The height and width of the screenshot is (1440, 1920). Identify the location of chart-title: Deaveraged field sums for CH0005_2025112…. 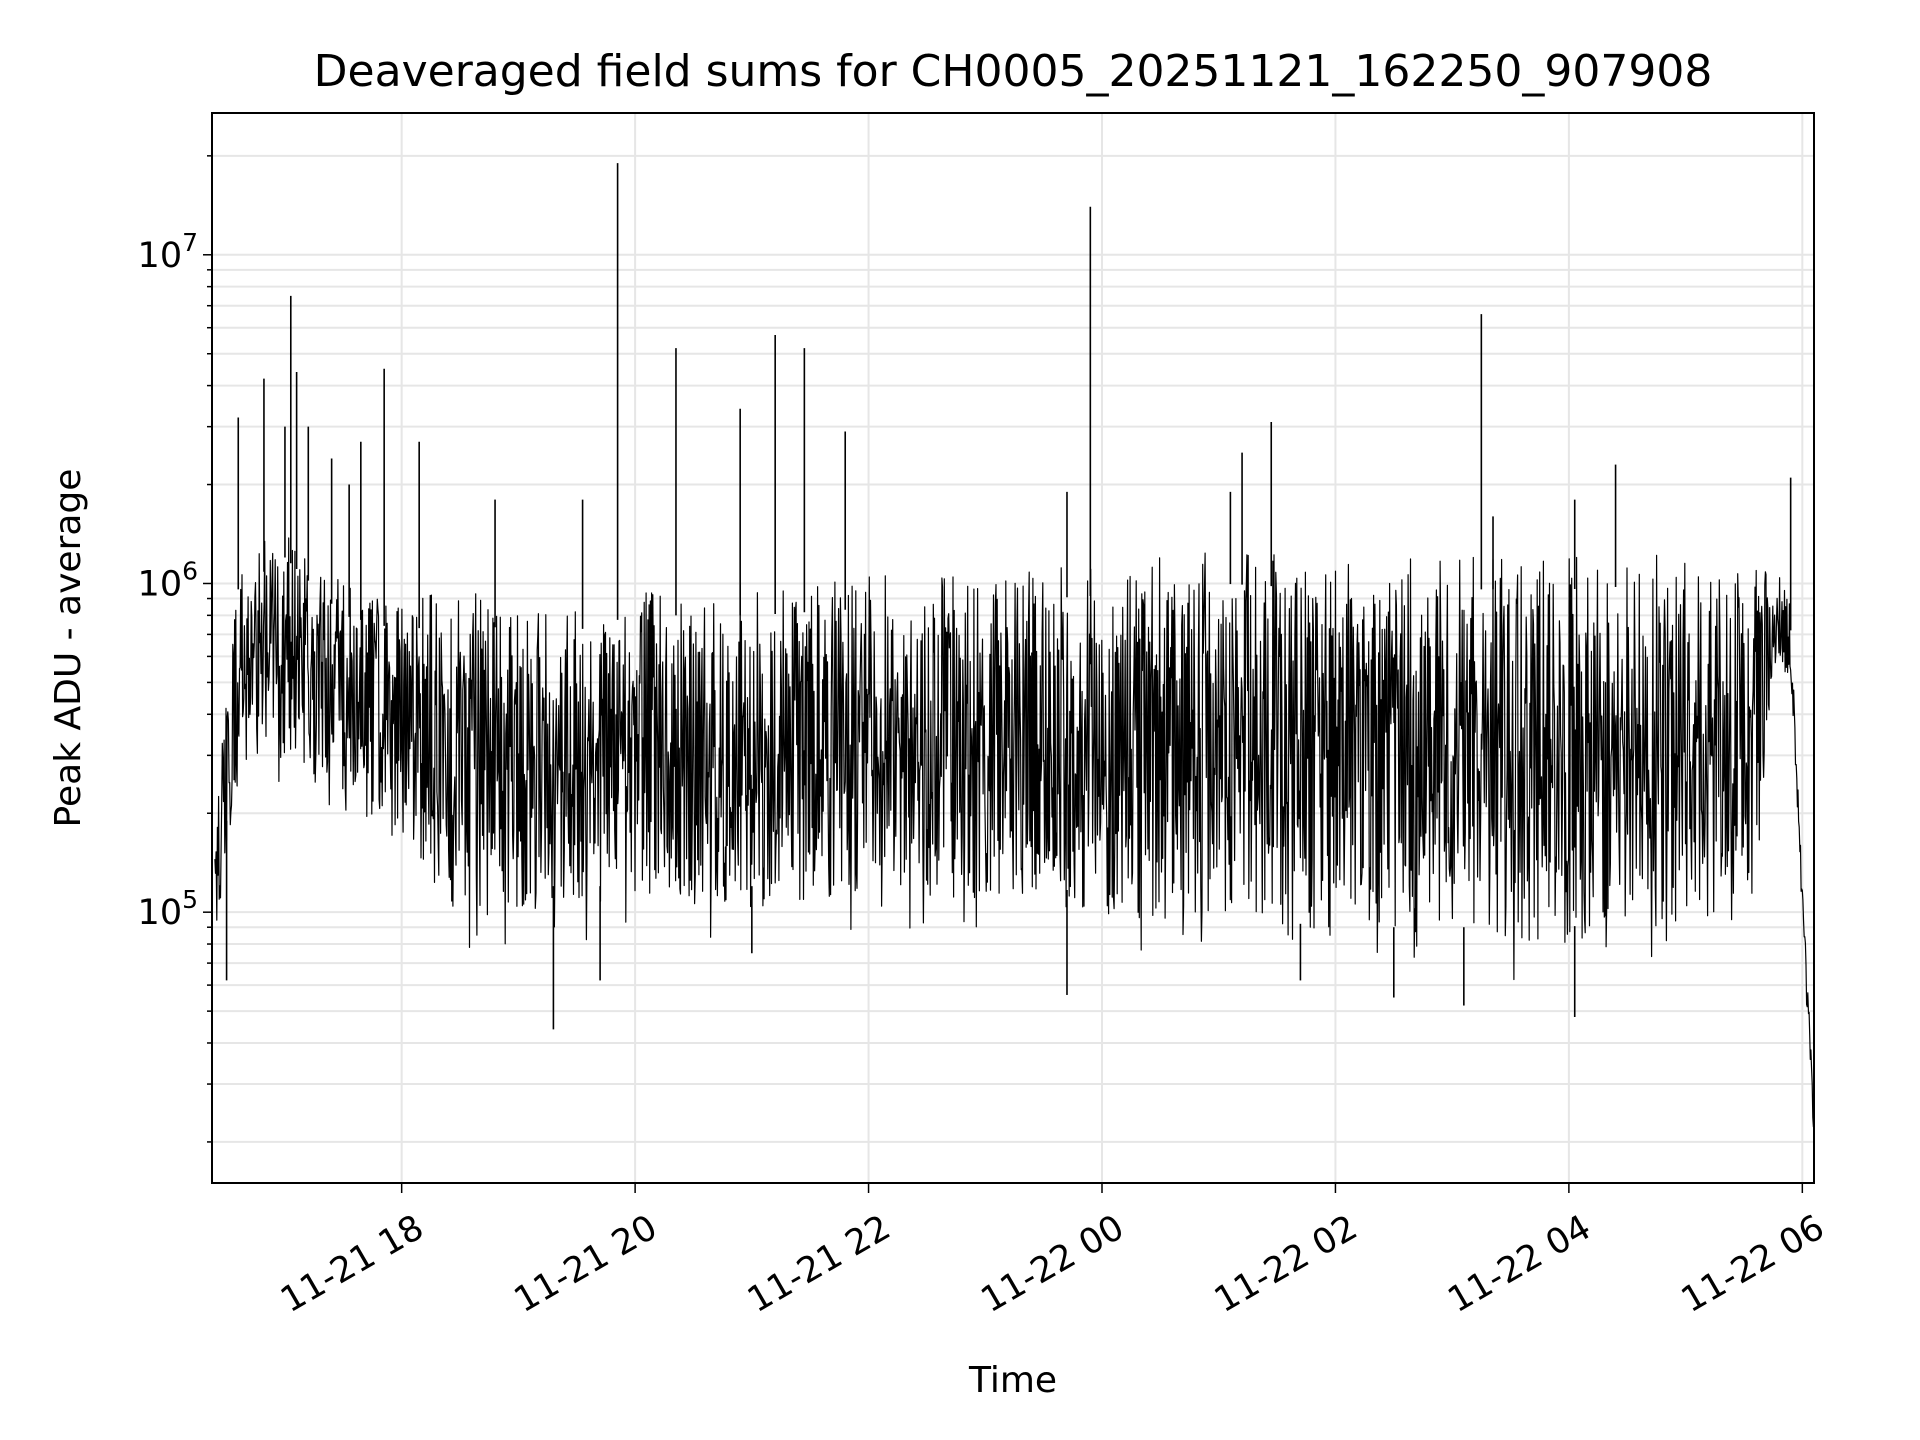
(1013, 71).